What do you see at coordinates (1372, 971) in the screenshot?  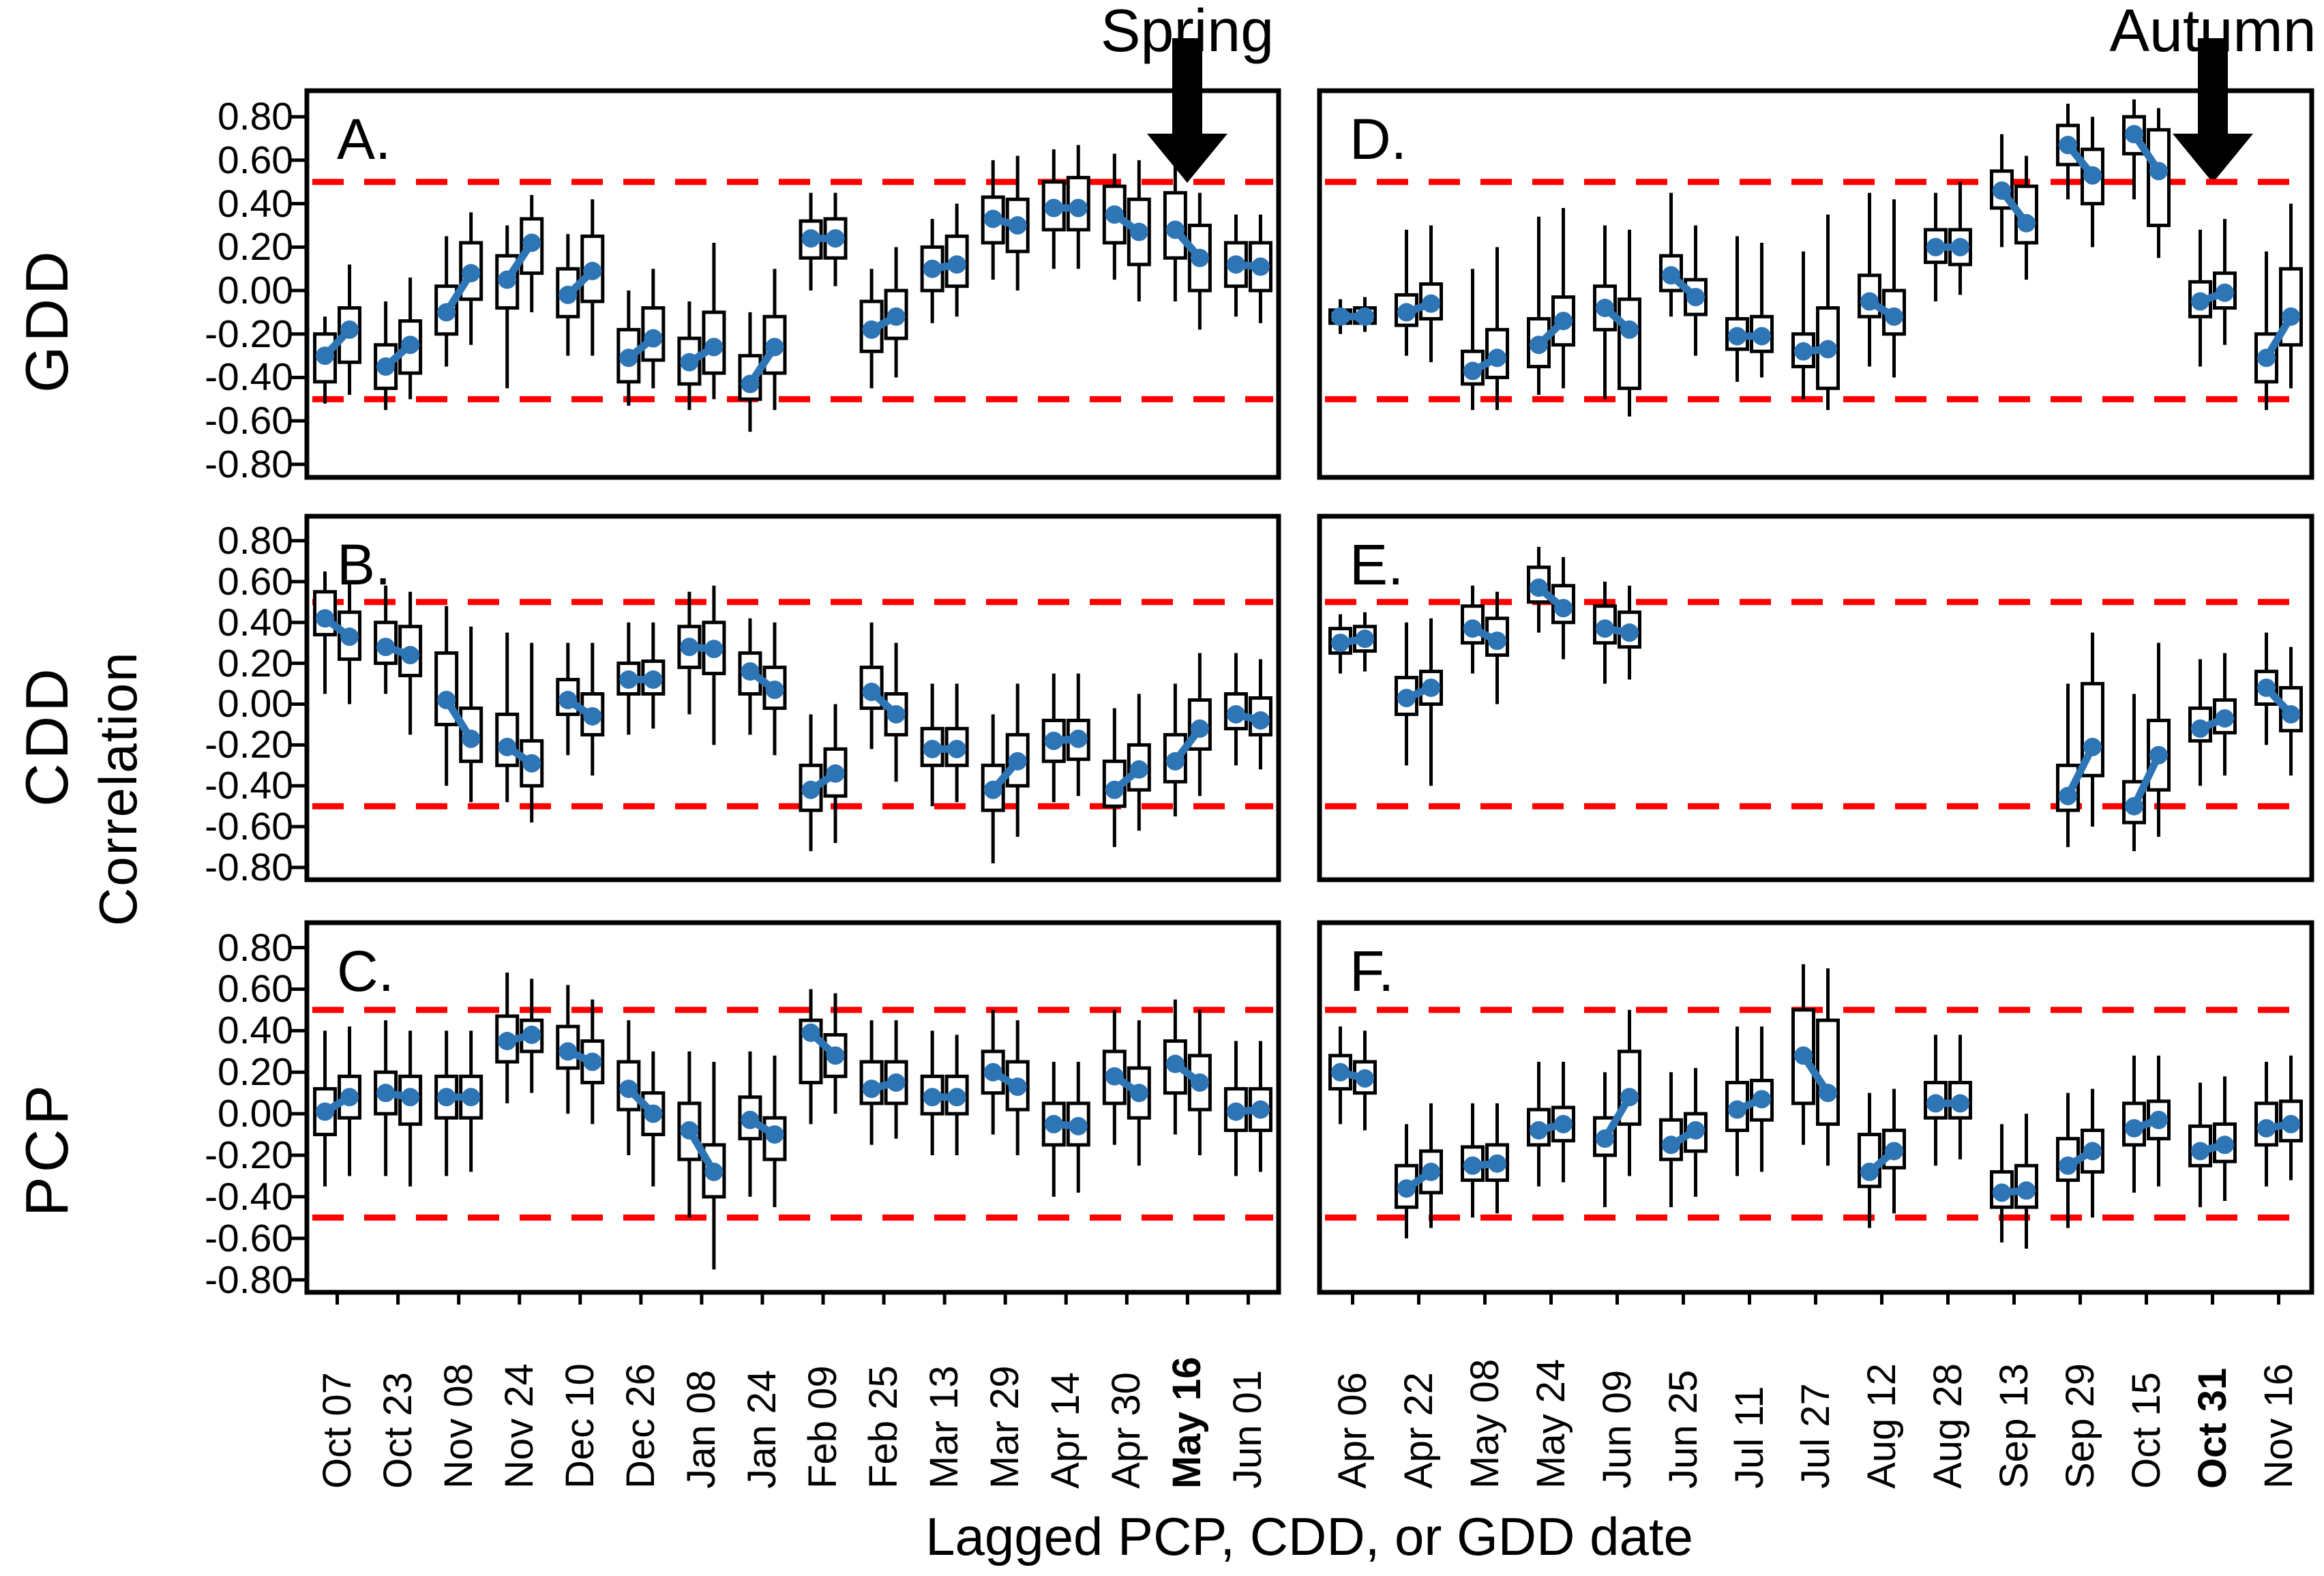 I see `panel-letter: F.` at bounding box center [1372, 971].